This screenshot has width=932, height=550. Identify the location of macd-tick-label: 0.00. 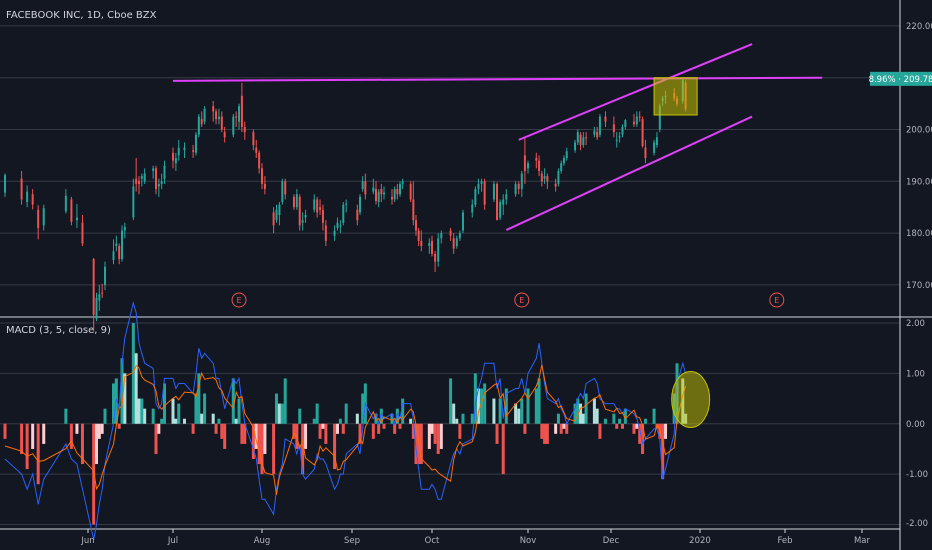
(915, 425).